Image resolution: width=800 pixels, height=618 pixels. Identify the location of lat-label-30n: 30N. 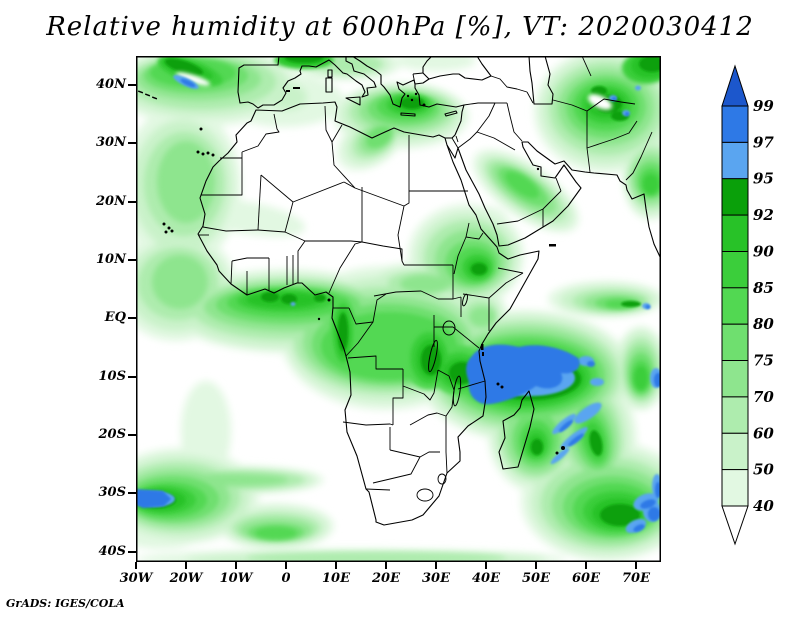
(111, 142).